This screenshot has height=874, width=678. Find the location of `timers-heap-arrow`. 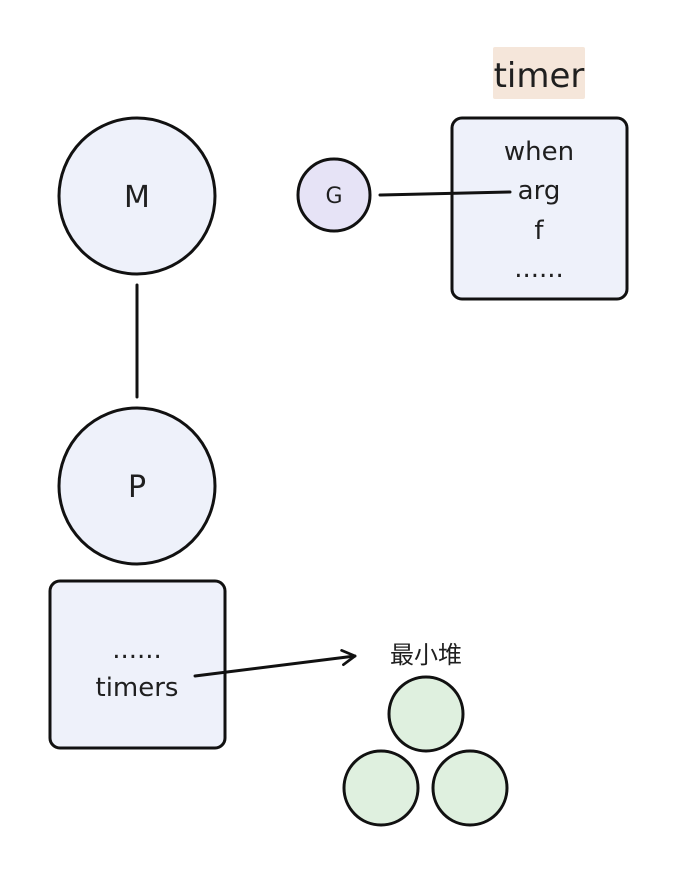

timers-heap-arrow is located at coordinates (275, 663).